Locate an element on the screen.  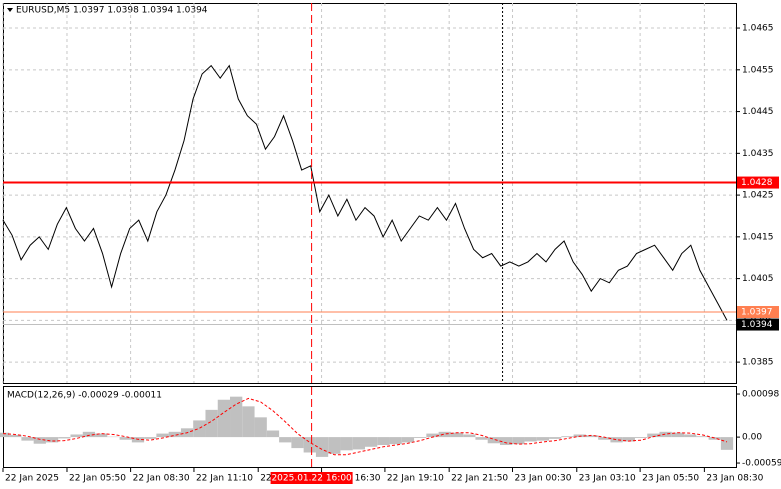
y-tick-label: 0.00098 is located at coordinates (760, 395).